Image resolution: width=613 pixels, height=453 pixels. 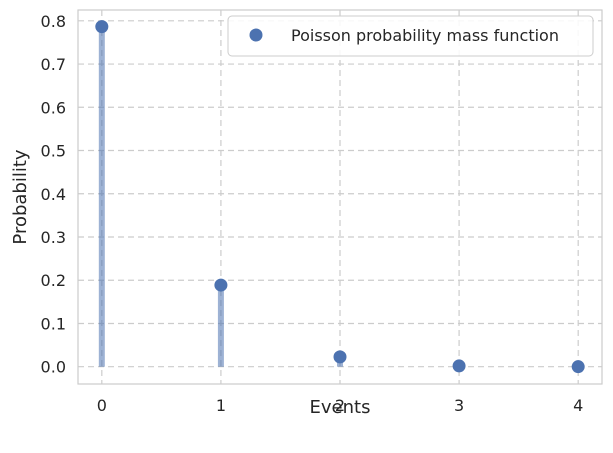 What do you see at coordinates (425, 35) in the screenshot?
I see `legend-label: Poisson probability mass function` at bounding box center [425, 35].